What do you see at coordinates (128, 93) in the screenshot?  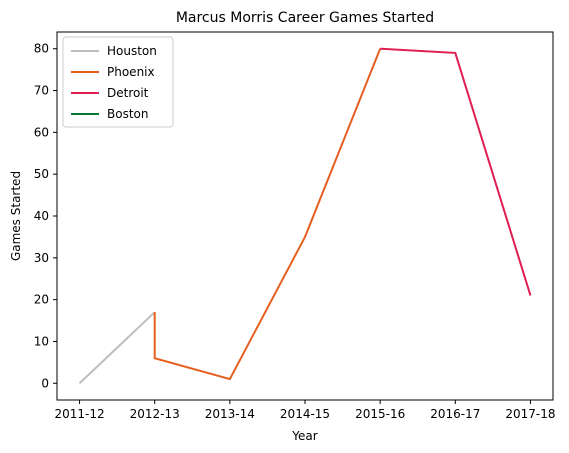 I see `legend-label-detroit: Detroit` at bounding box center [128, 93].